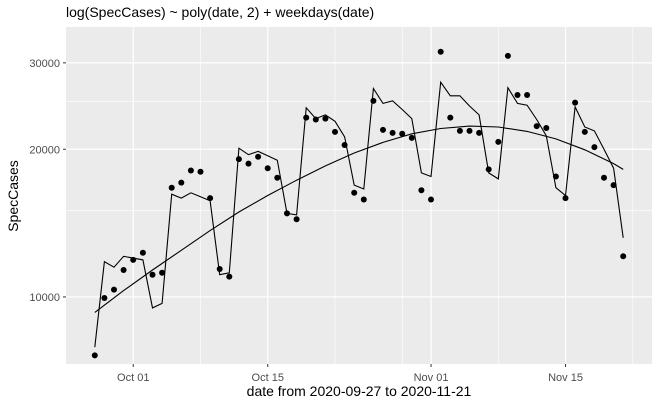 The image size is (658, 406). I want to click on x-tick-label: Nov 01, so click(431, 378).